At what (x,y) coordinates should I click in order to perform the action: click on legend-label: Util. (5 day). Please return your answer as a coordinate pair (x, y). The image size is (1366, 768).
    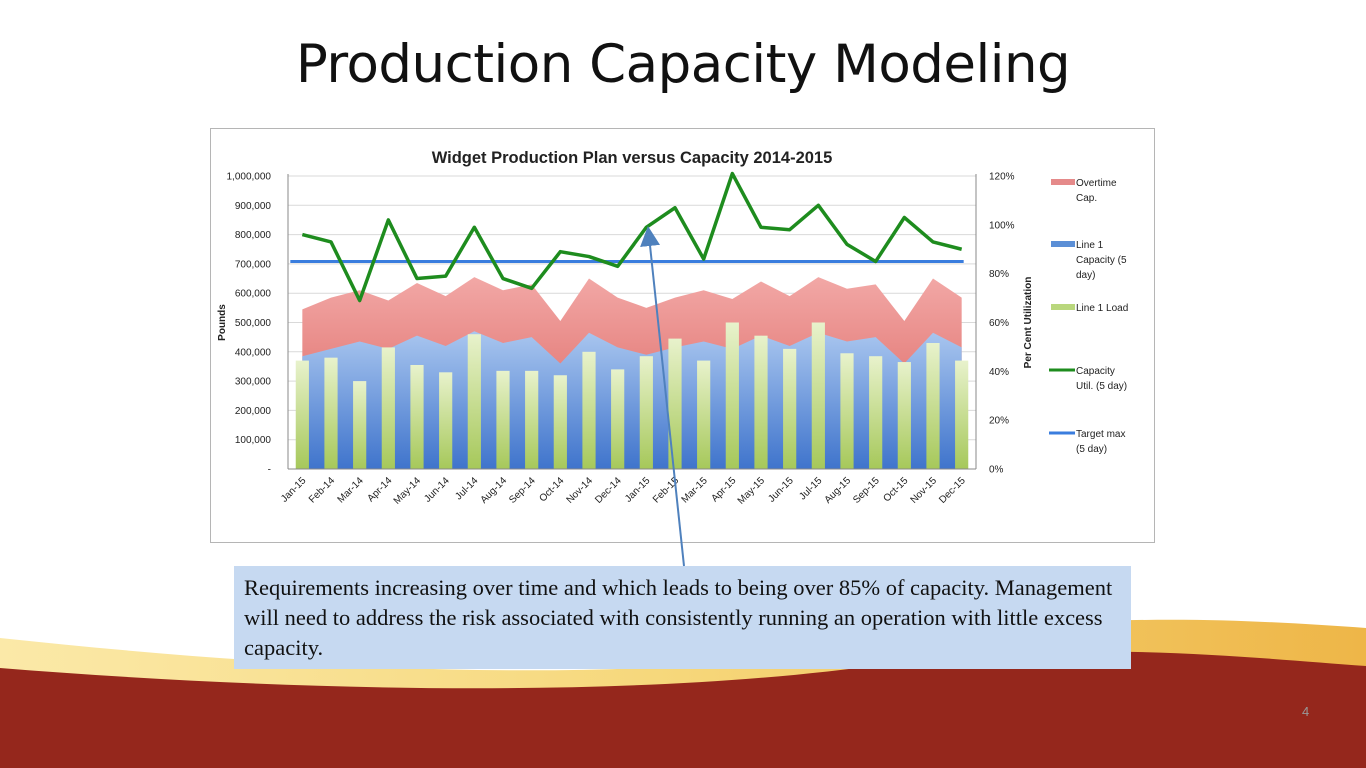
    Looking at the image, I should click on (1101, 386).